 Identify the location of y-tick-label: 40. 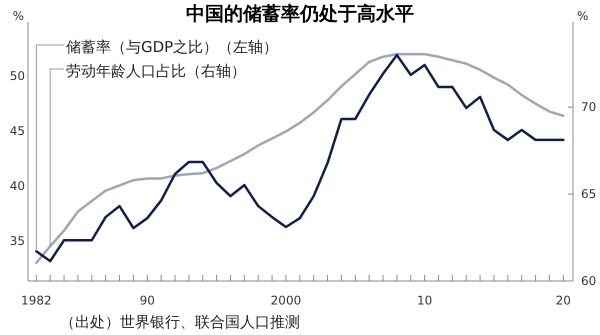
(17, 186).